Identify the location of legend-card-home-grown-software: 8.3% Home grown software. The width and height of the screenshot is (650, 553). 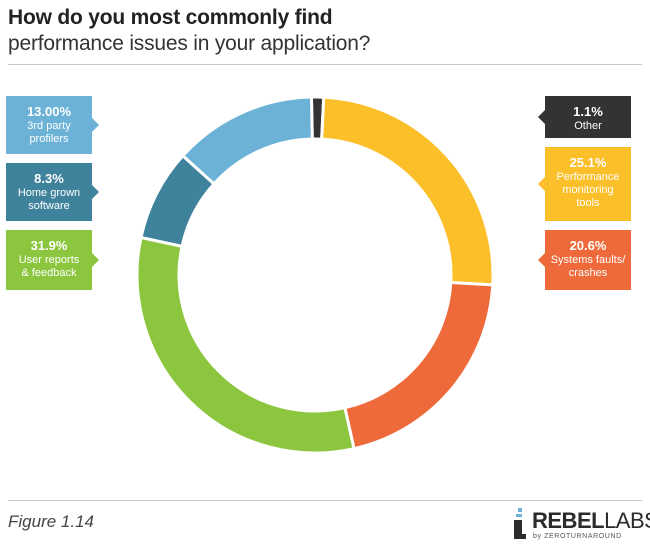
(52, 192).